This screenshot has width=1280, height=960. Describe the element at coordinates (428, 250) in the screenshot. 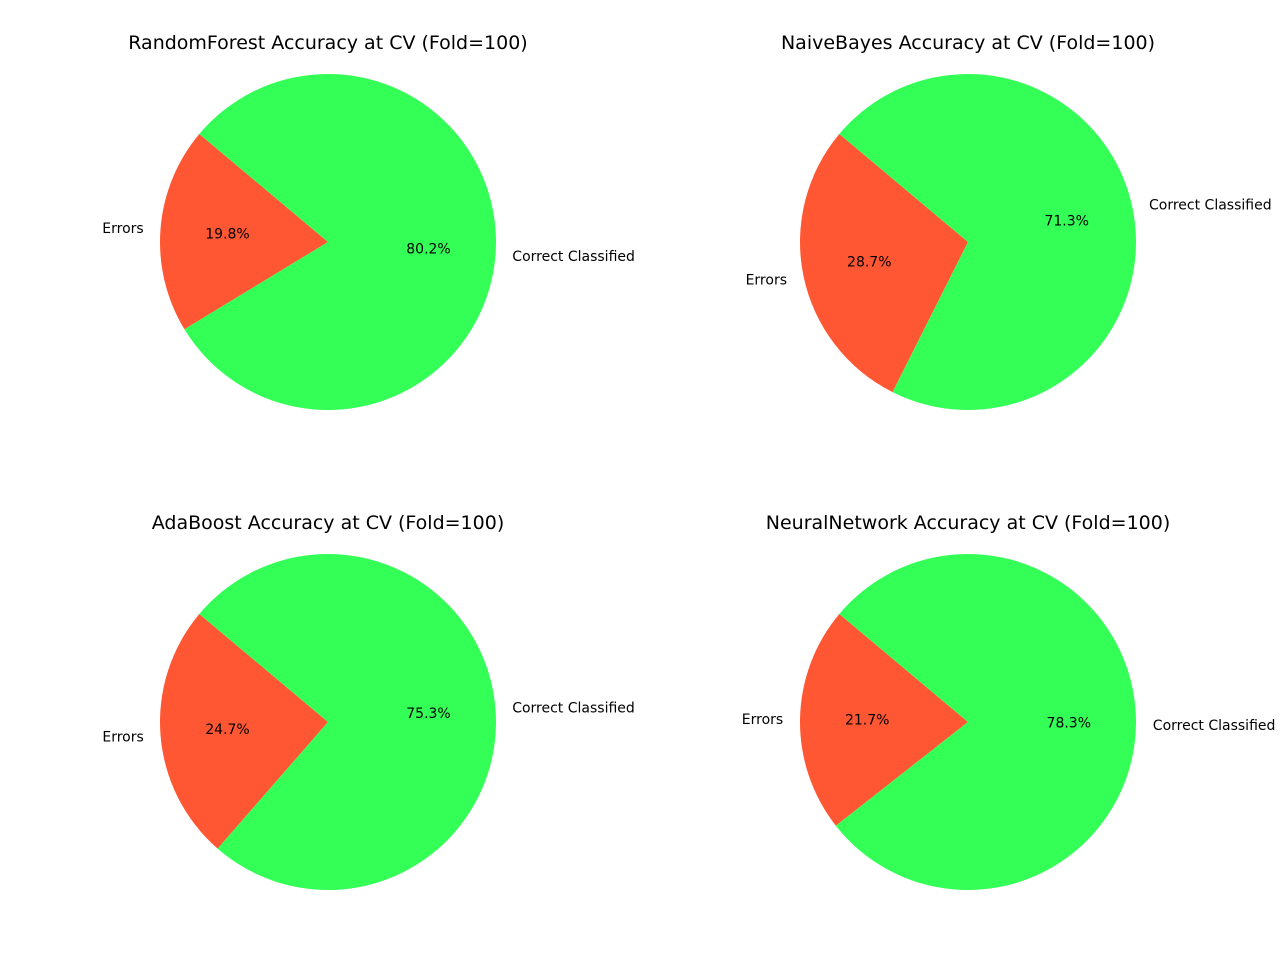

I see `slice-value-correct-classified: 80.2%` at that location.